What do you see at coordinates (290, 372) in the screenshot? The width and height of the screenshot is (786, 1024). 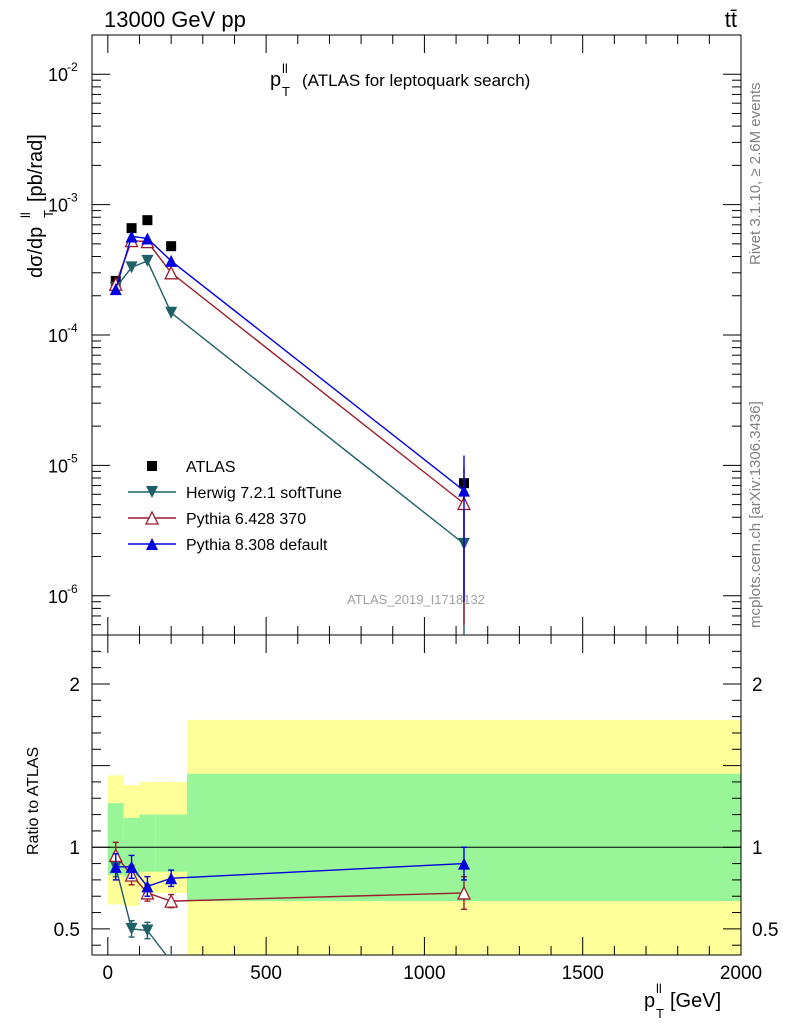 I see `series-line` at bounding box center [290, 372].